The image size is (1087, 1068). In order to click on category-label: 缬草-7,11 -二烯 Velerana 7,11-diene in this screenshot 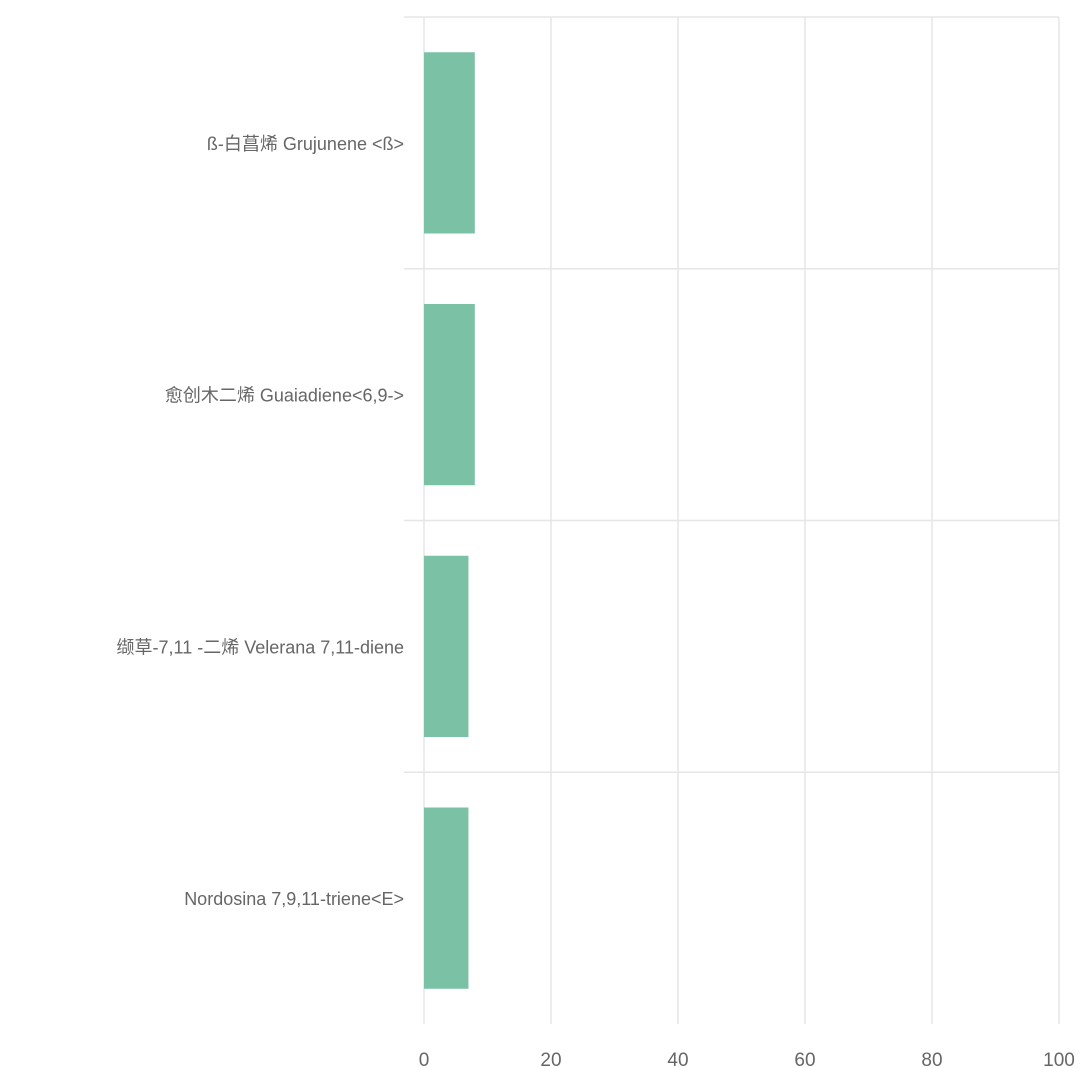, I will do `click(260, 647)`.